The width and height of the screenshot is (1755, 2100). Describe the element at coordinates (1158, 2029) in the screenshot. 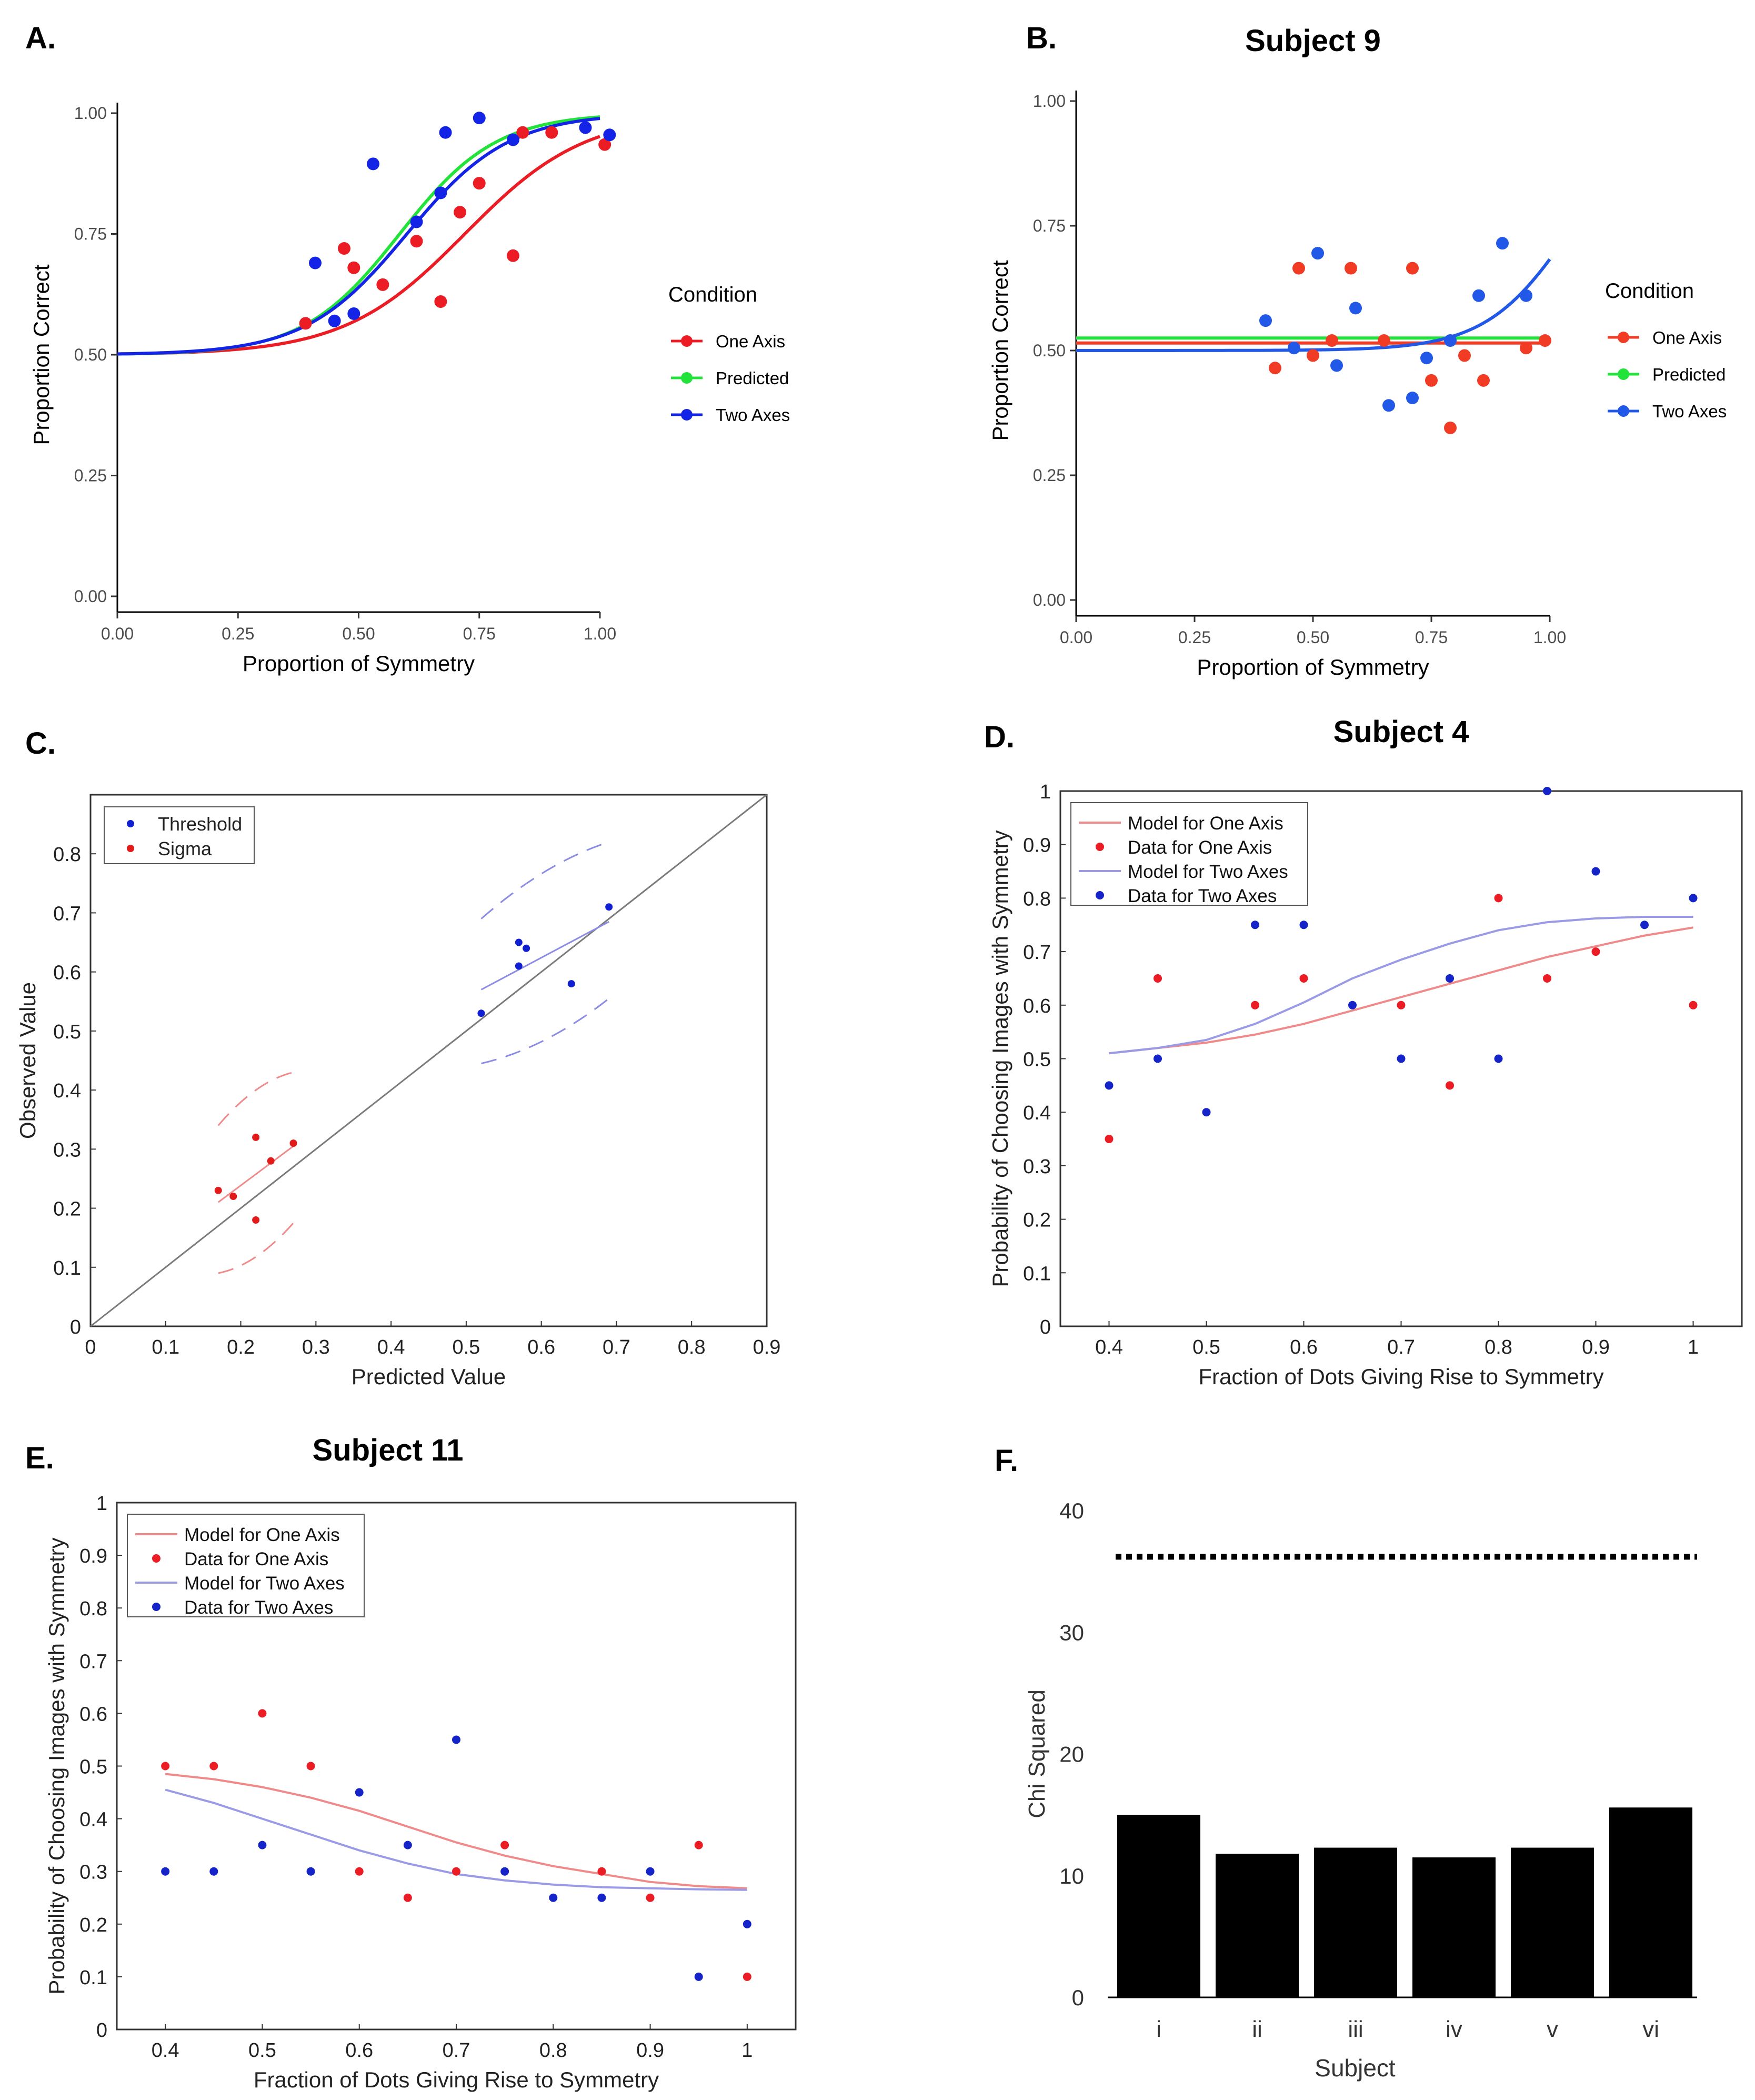

I see `x-tick-label: i` at that location.